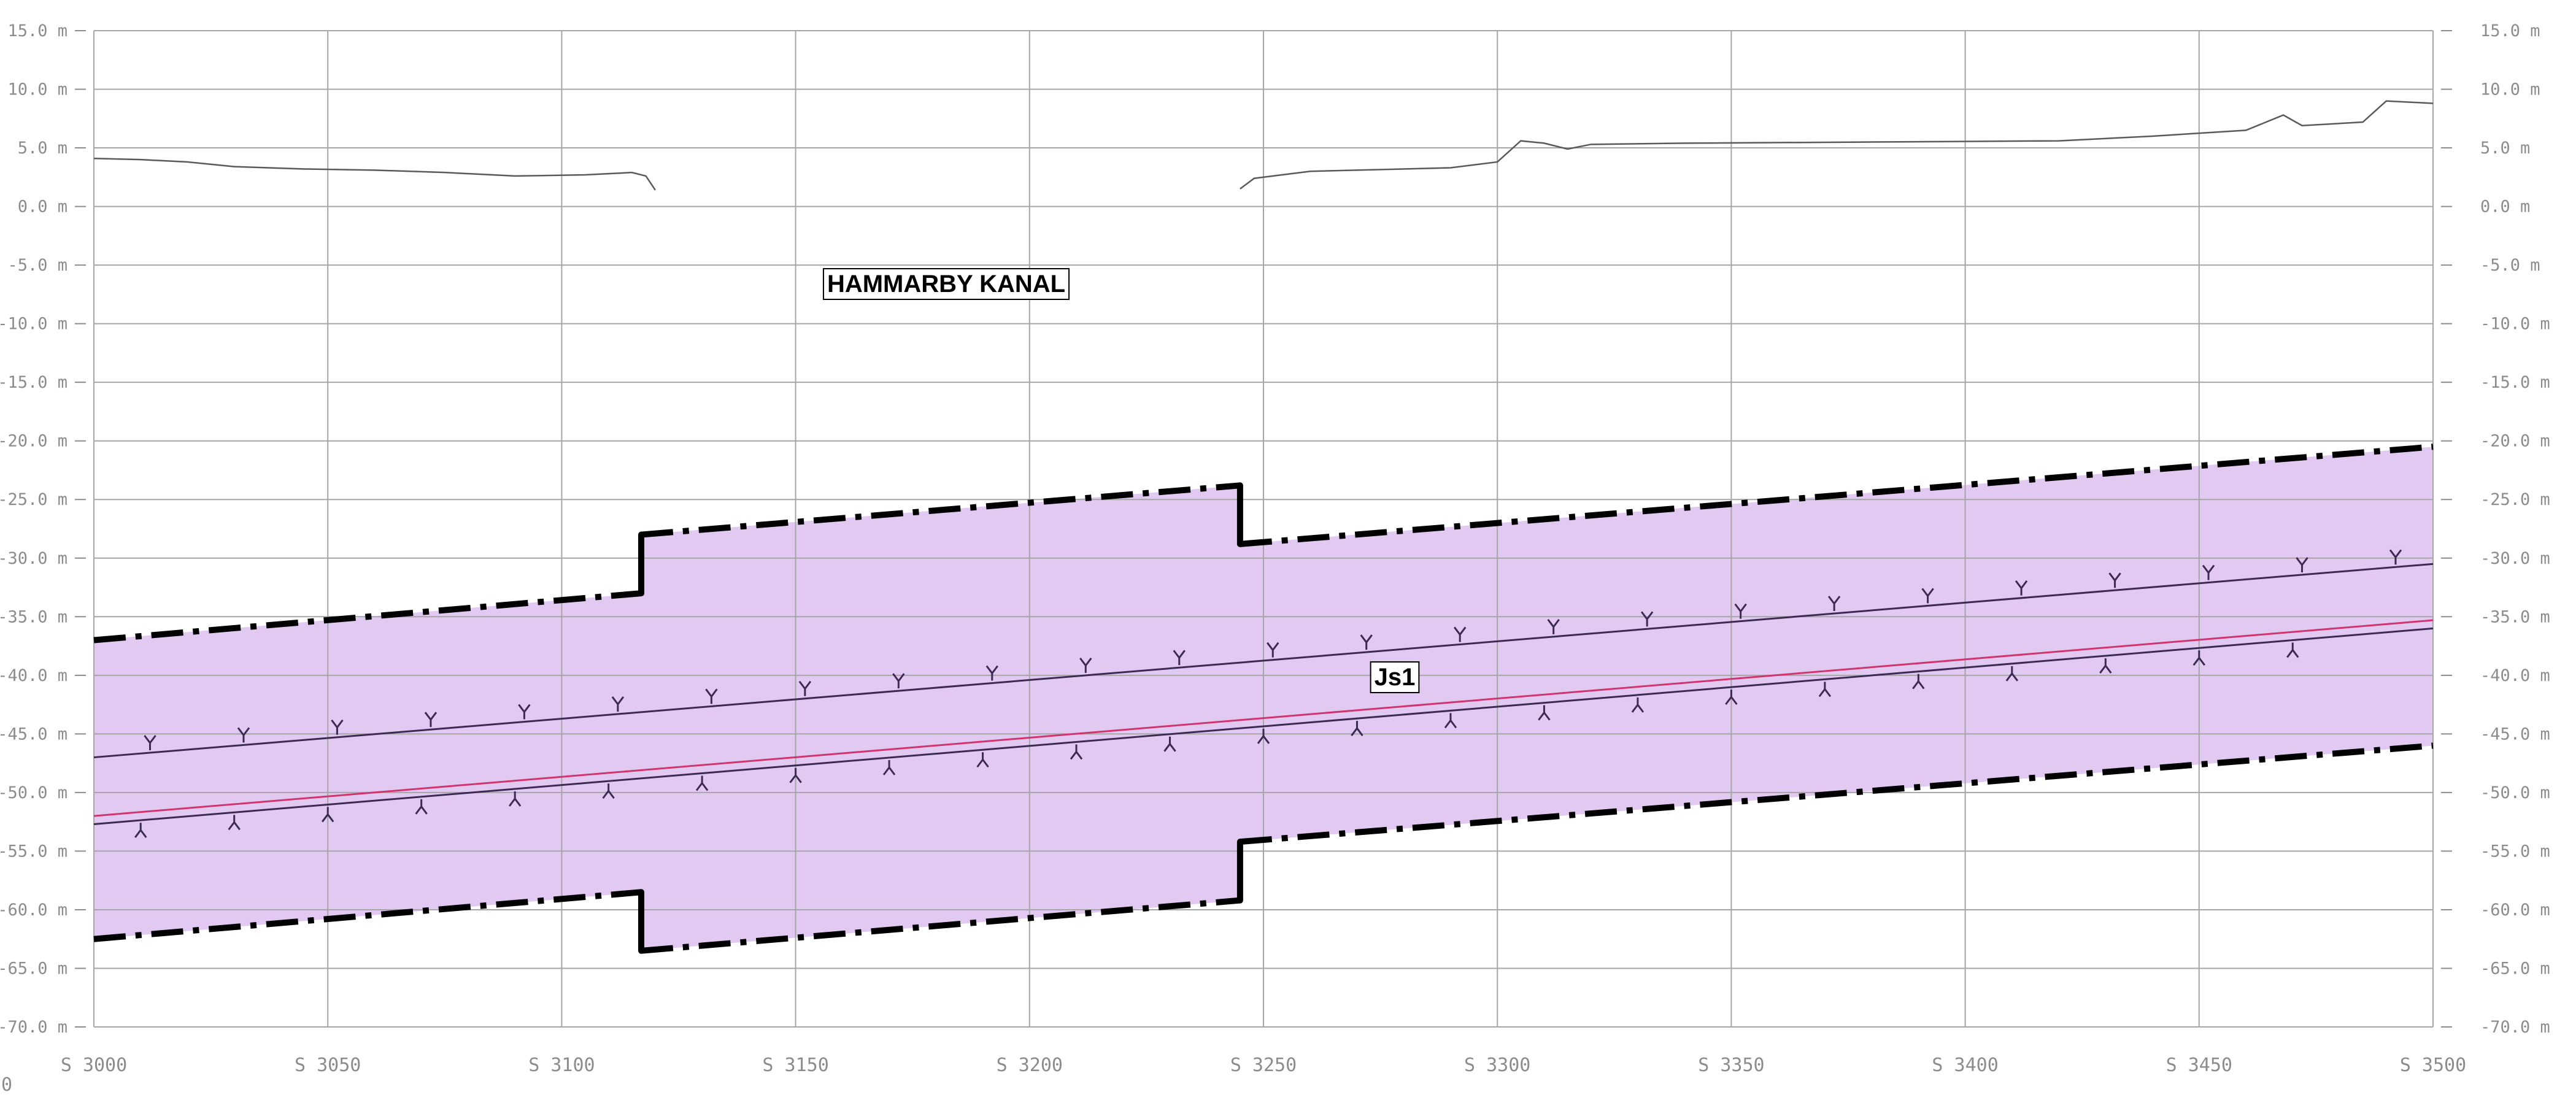 The image size is (2576, 1103). What do you see at coordinates (2515, 793) in the screenshot?
I see `y-tick-label-right: -50.0 m` at bounding box center [2515, 793].